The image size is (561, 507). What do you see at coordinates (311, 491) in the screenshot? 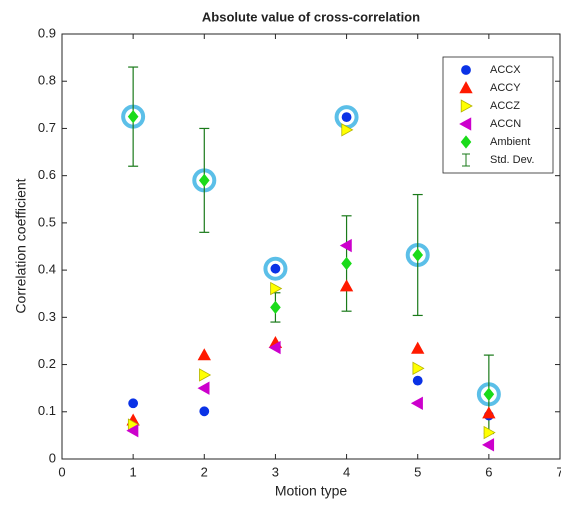
I see `x-axis-label: Motion type` at bounding box center [311, 491].